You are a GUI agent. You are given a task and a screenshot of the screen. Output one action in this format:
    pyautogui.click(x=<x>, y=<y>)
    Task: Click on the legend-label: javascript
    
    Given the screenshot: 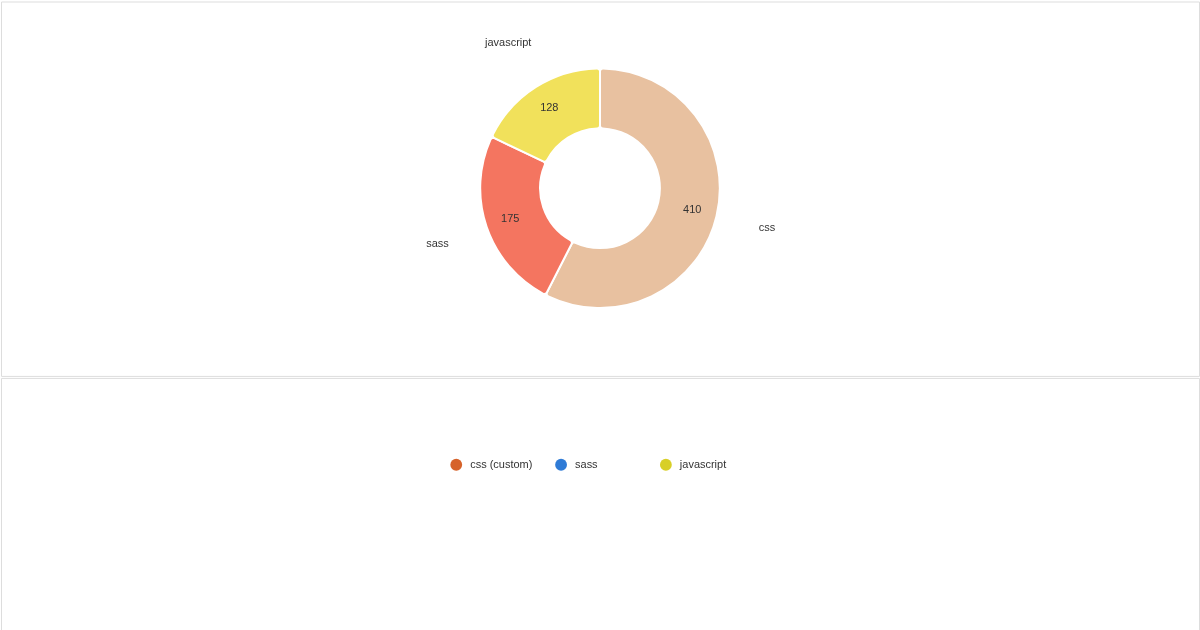 What is the action you would take?
    pyautogui.click(x=702, y=463)
    